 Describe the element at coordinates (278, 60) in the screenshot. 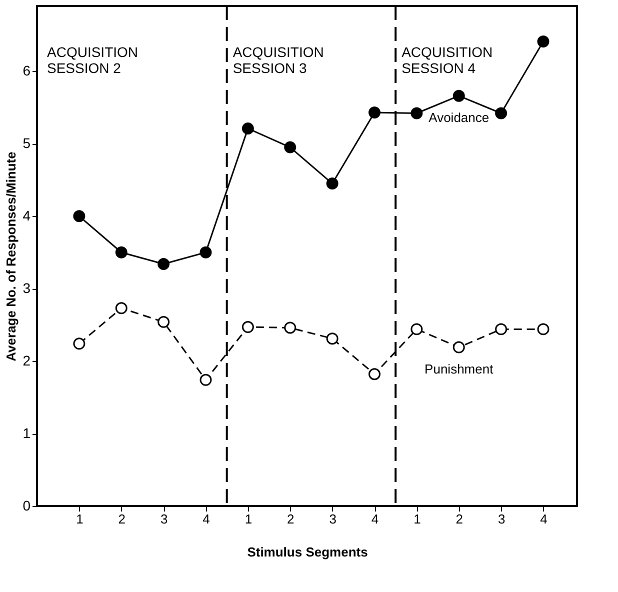

I see `annotation: ACQUISITION SESSION 3` at that location.